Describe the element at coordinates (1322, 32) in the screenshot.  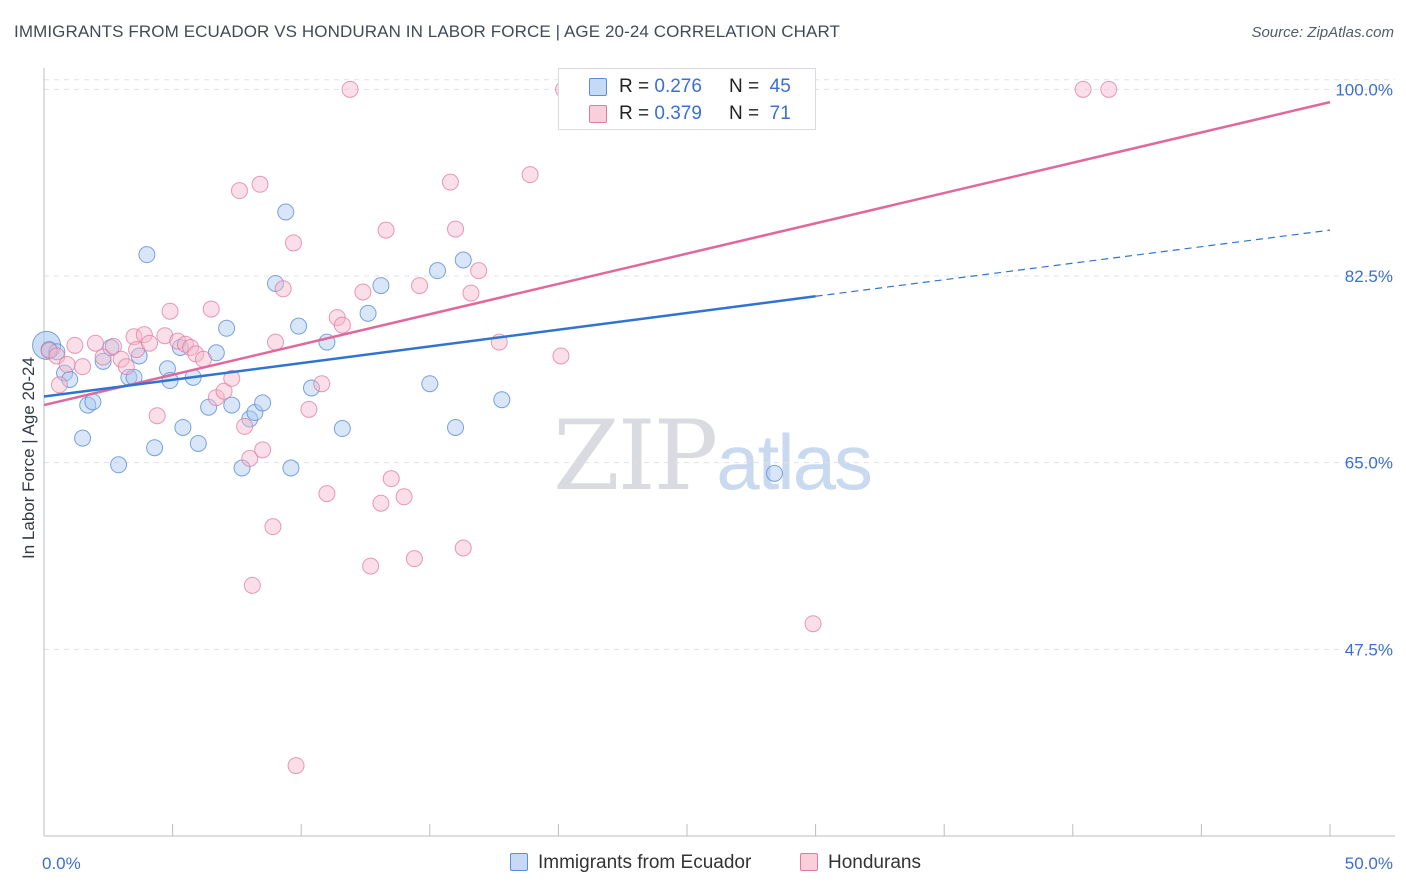
I see `source-credit: Source: ZipAtlas.com` at that location.